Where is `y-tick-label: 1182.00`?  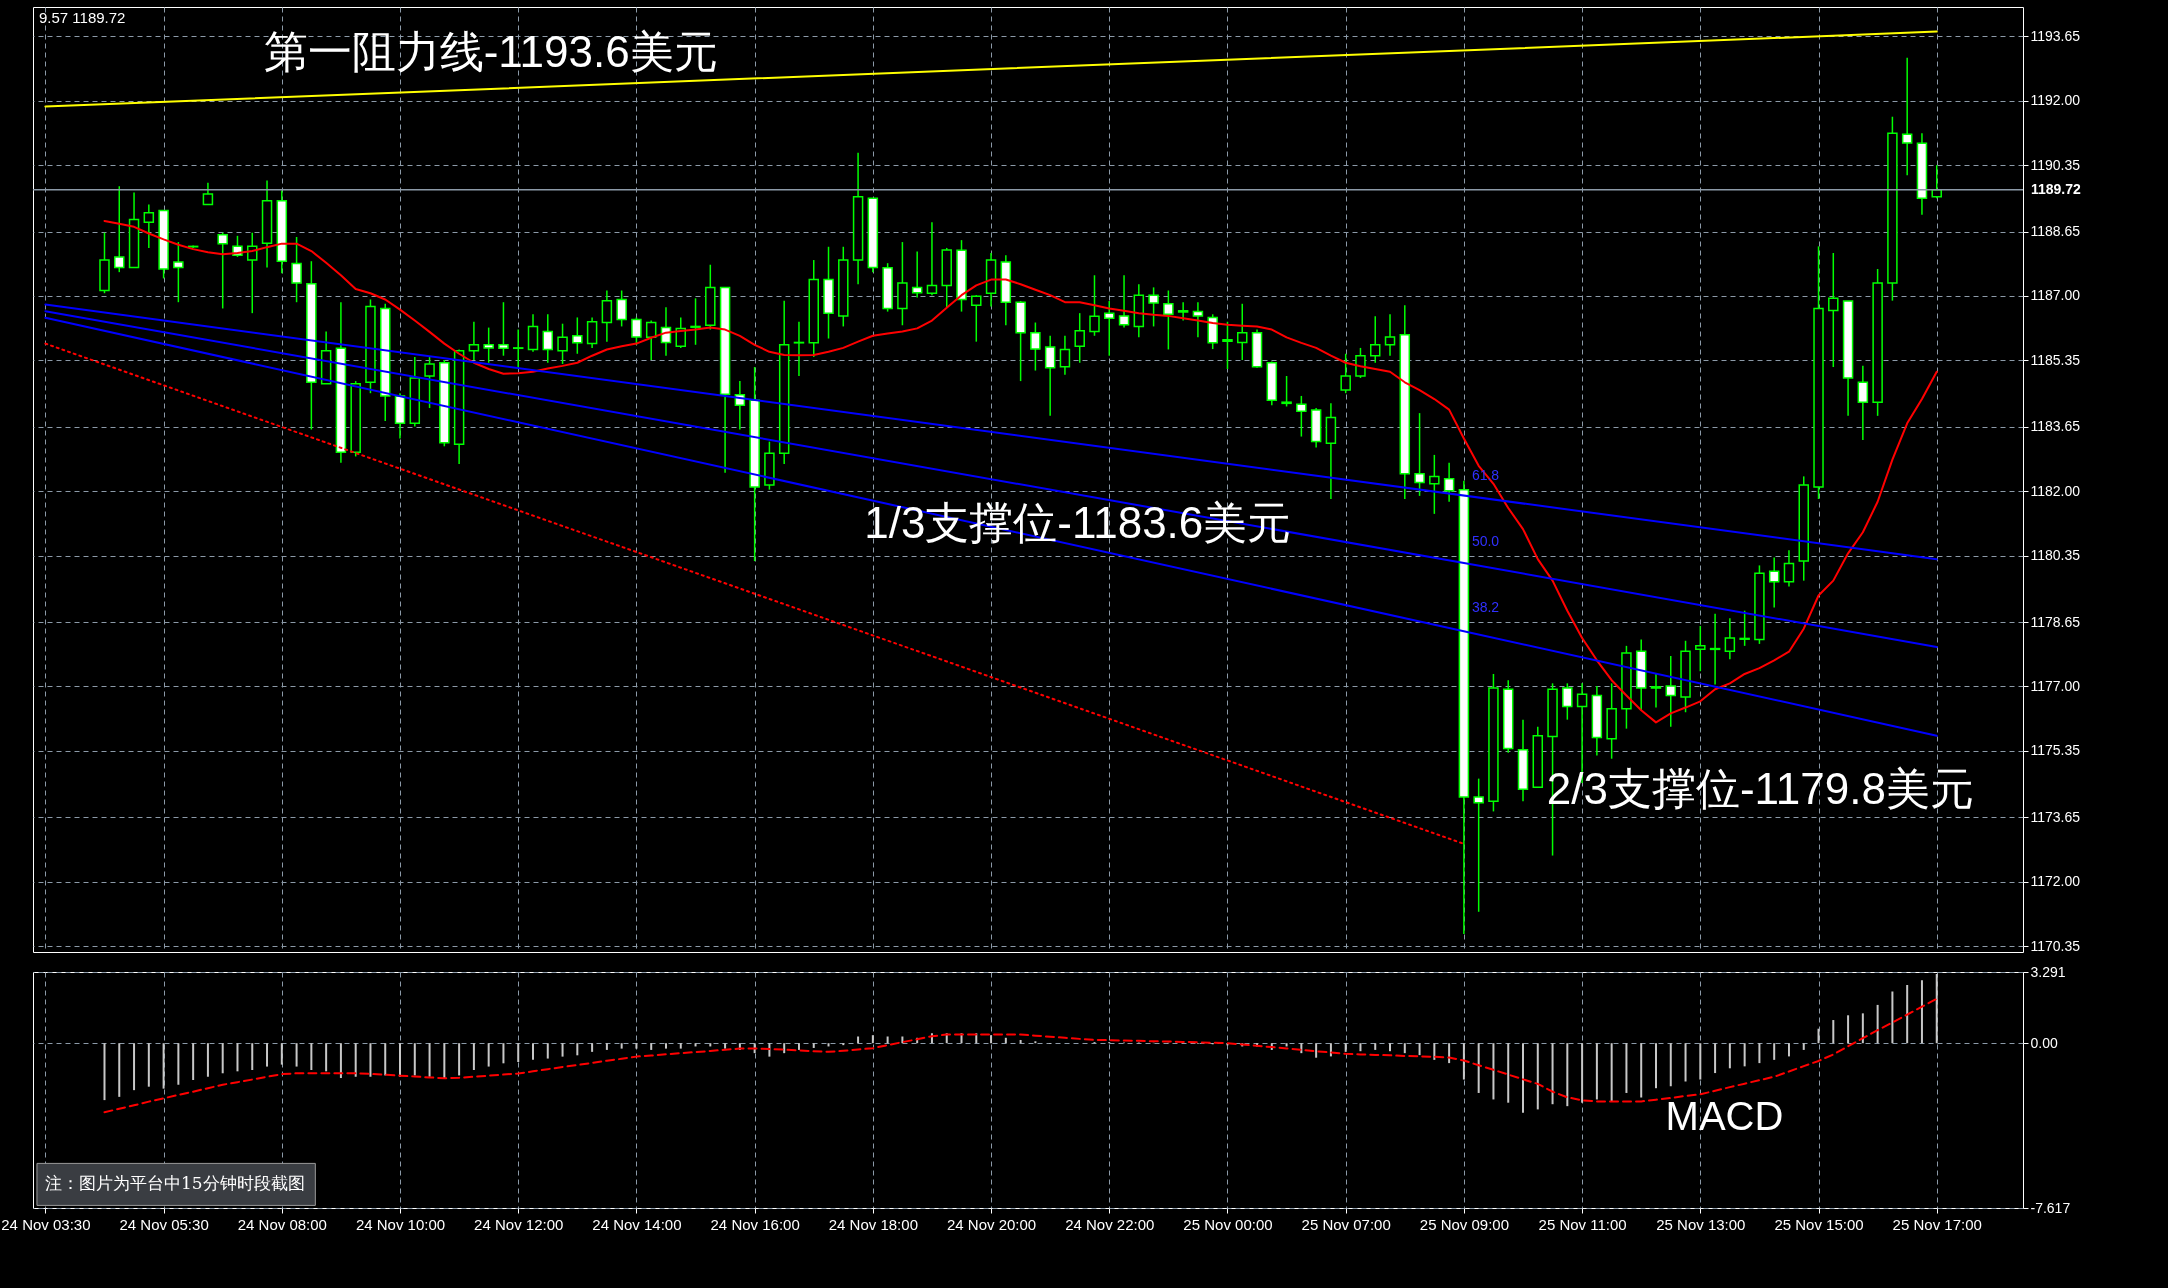 y-tick-label: 1182.00 is located at coordinates (2055, 490).